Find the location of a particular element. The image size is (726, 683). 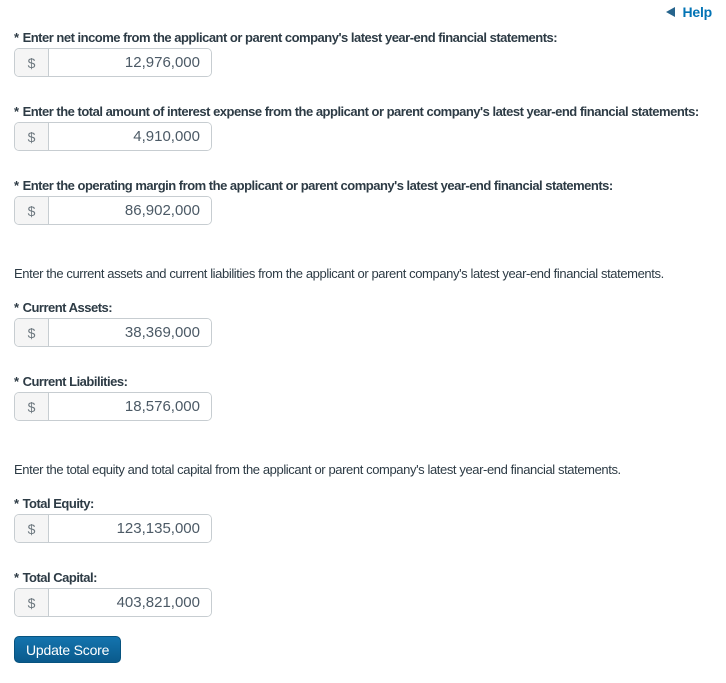

button-row: Update Score is located at coordinates (68, 649).